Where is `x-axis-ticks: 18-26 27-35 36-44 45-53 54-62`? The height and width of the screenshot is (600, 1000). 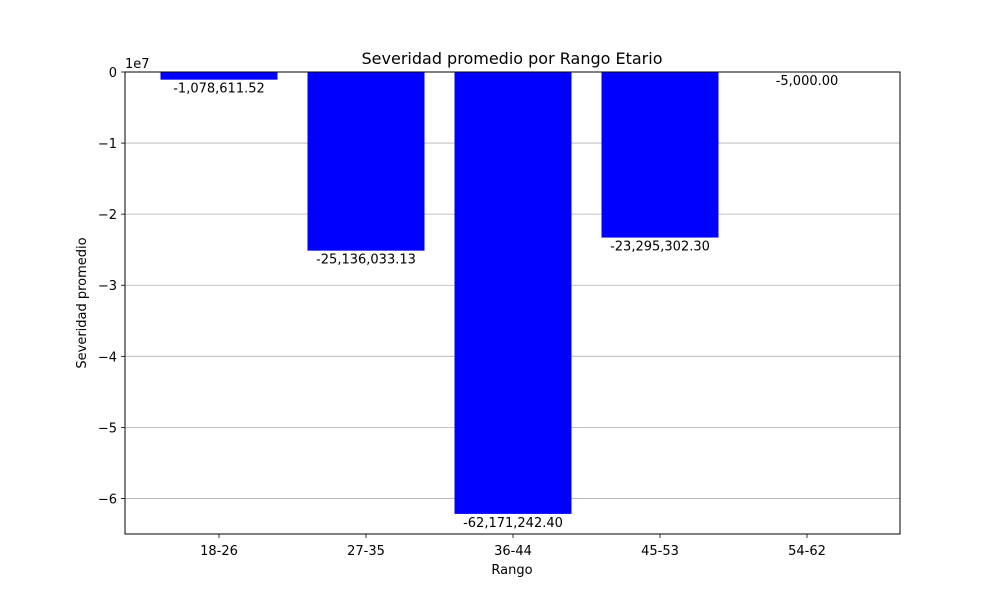
x-axis-ticks: 18-26 27-35 36-44 45-53 54-62 is located at coordinates (513, 546).